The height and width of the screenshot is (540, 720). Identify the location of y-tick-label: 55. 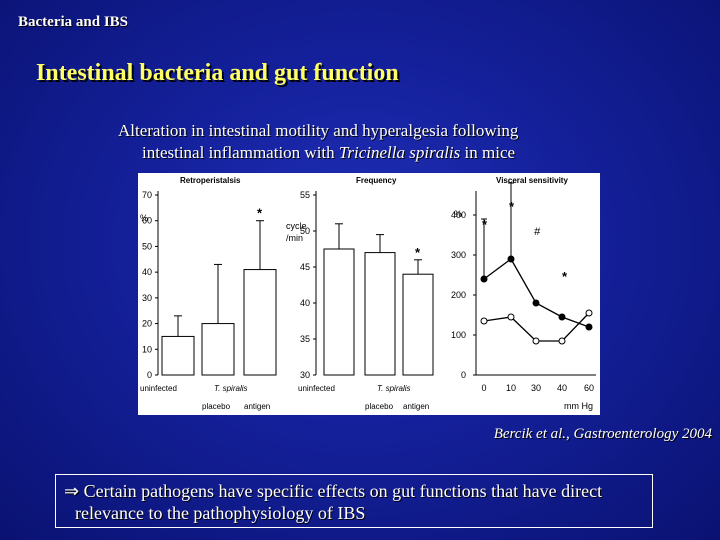
(305, 195).